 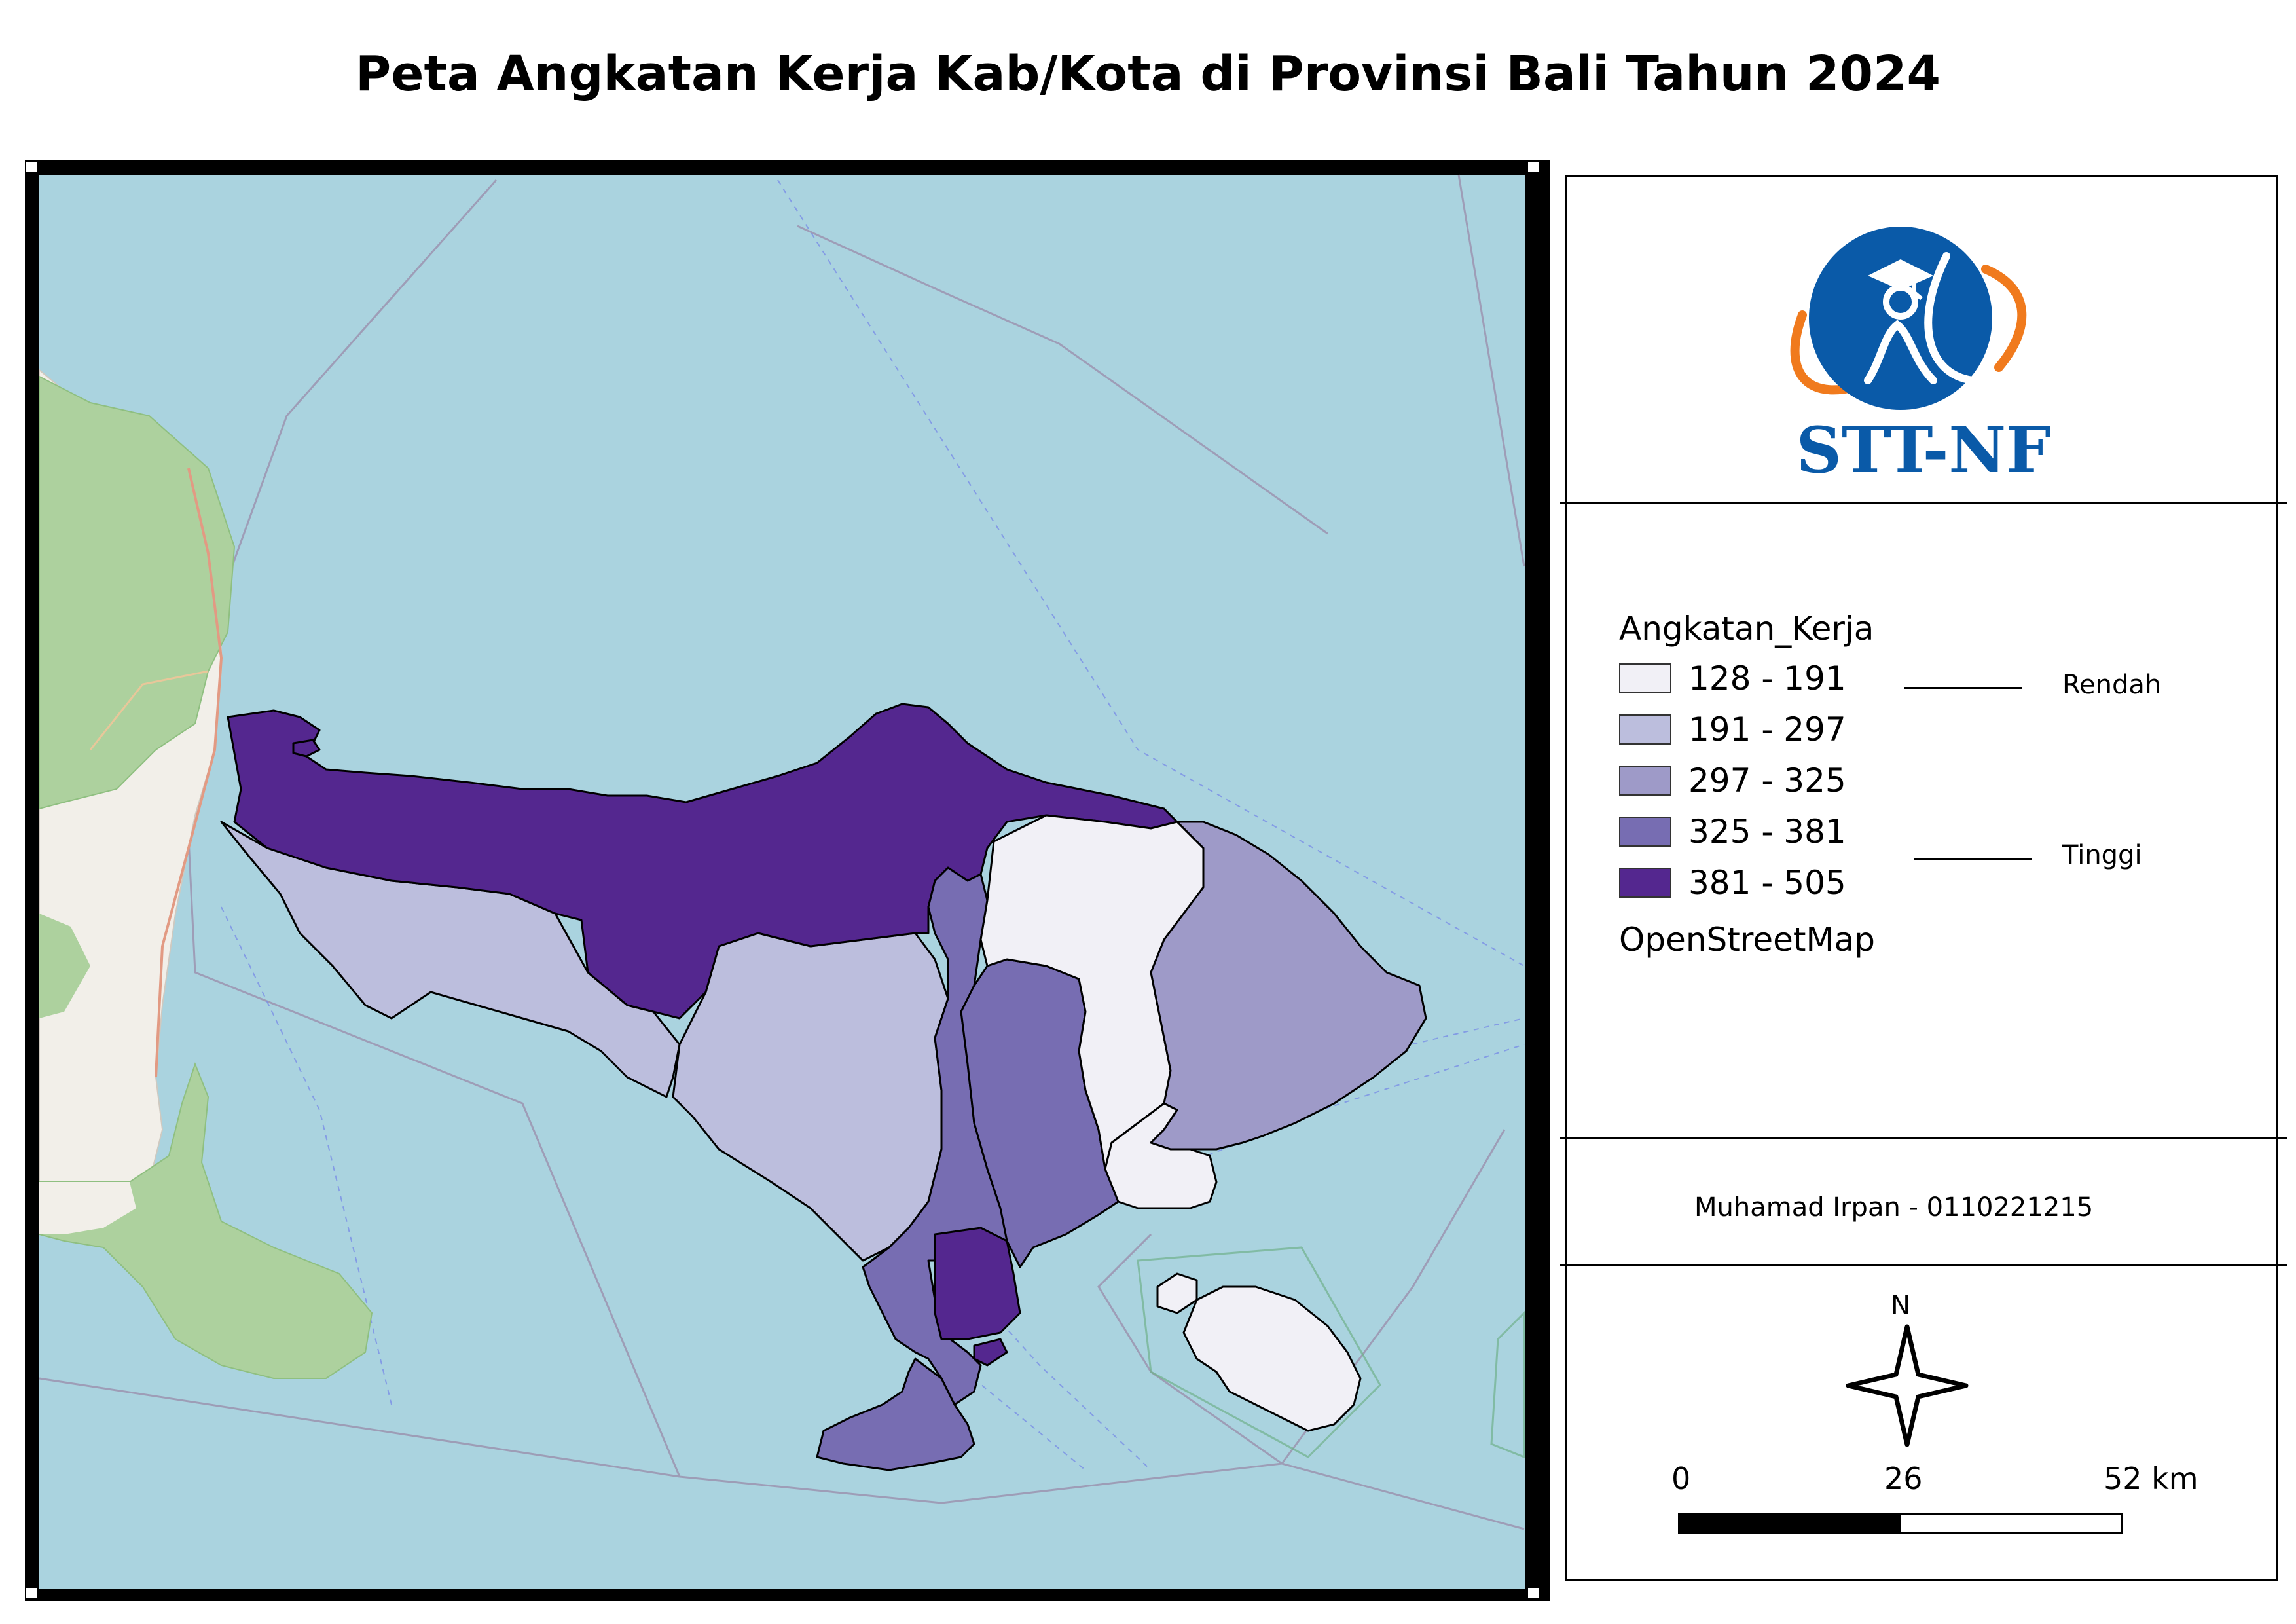 I want to click on legend-item: 381 - 505, so click(x=1732, y=883).